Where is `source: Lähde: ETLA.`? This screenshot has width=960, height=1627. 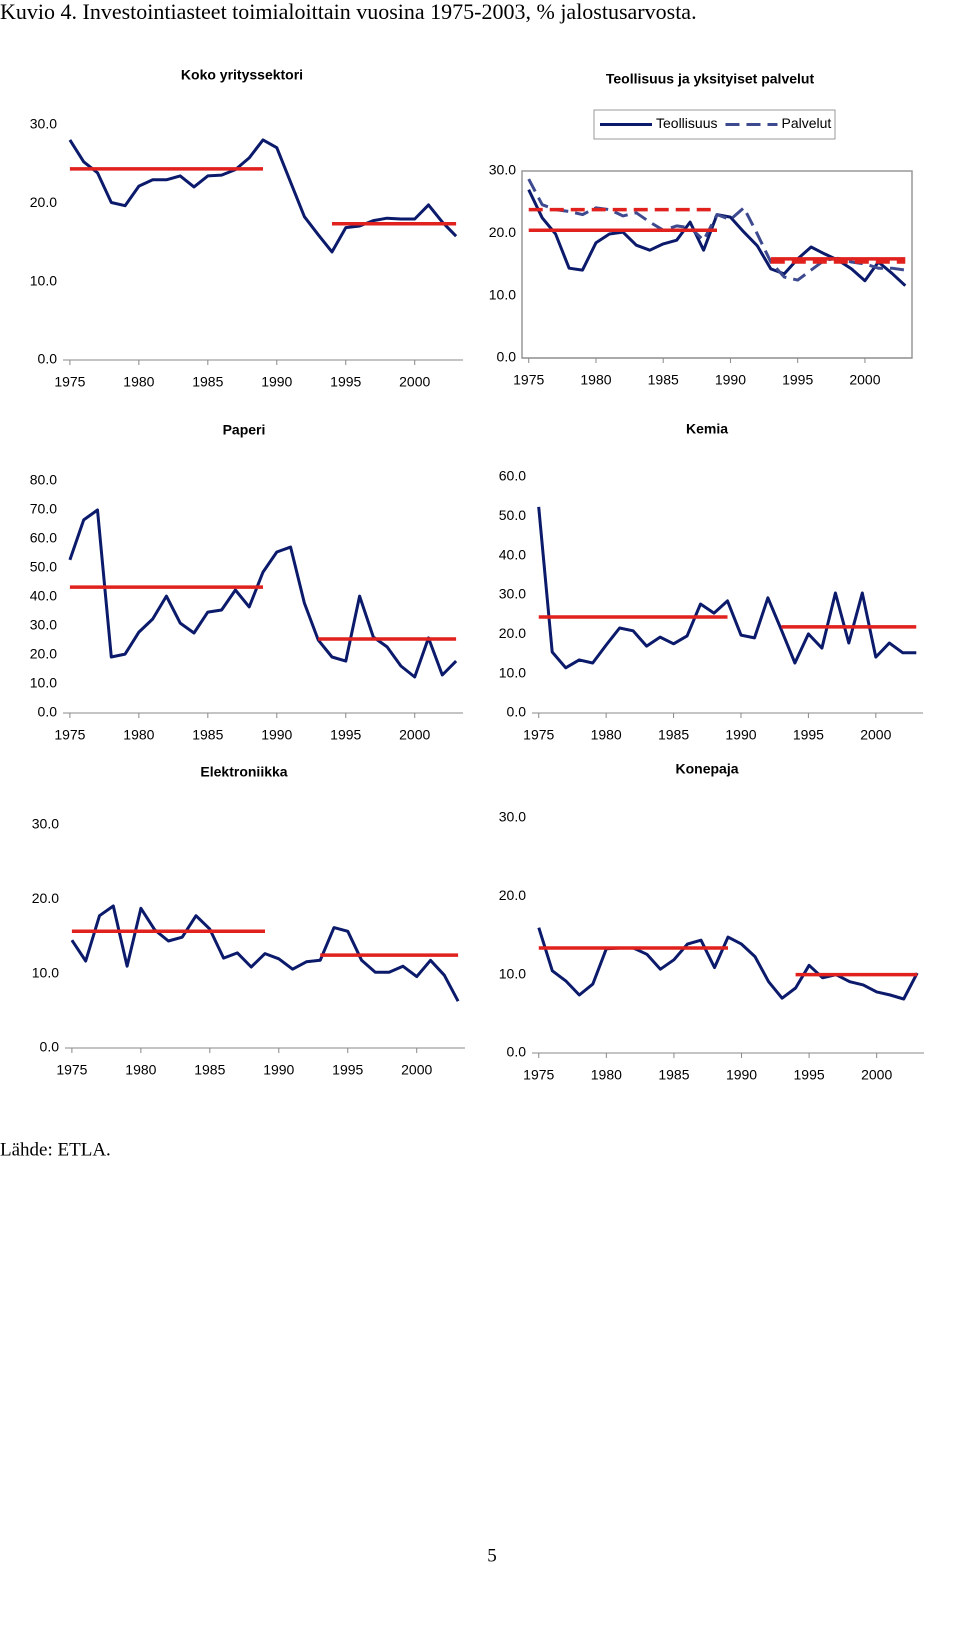
source: Lähde: ETLA. is located at coordinates (55, 1149).